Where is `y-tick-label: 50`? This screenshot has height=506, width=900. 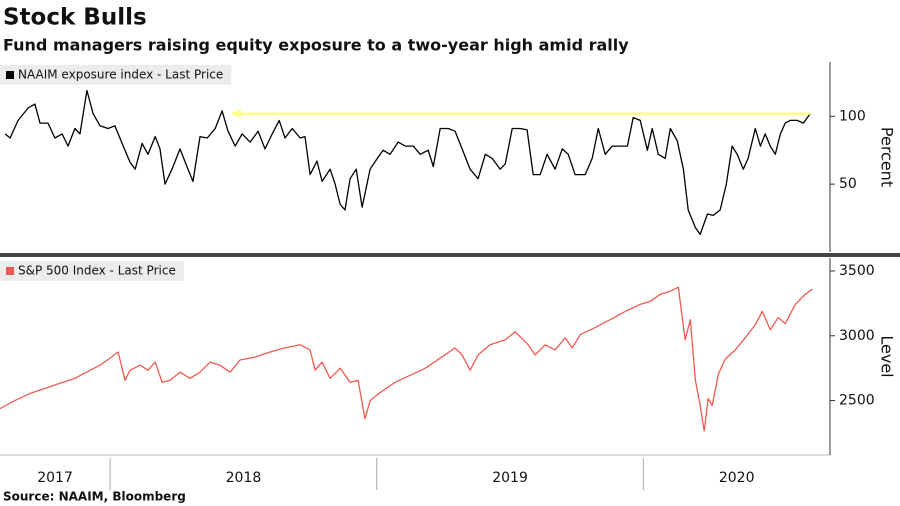
y-tick-label: 50 is located at coordinates (848, 184).